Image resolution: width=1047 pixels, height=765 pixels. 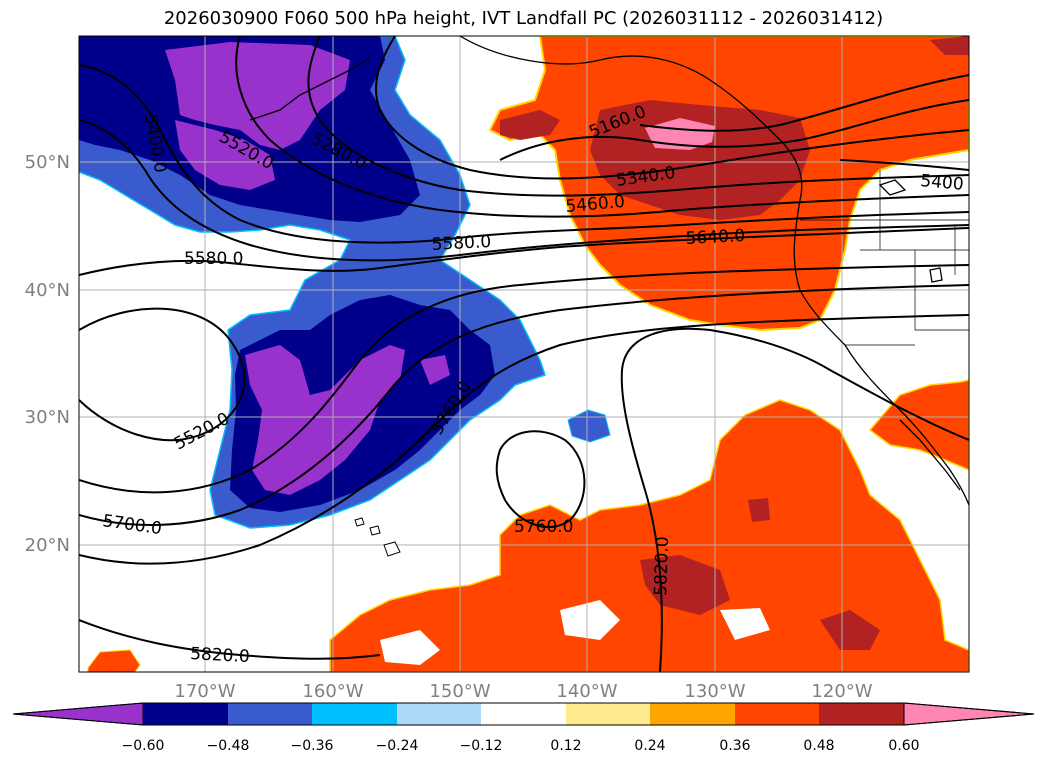 What do you see at coordinates (47, 162) in the screenshot?
I see `lat-label: 50°N` at bounding box center [47, 162].